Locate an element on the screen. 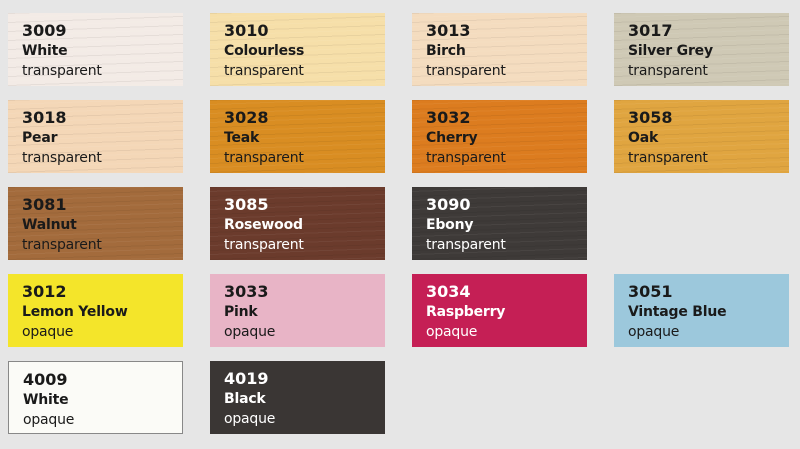 Image resolution: width=800 pixels, height=449 pixels. colour-swatch-3017: 3017 Silver Grey transparent is located at coordinates (701, 49).